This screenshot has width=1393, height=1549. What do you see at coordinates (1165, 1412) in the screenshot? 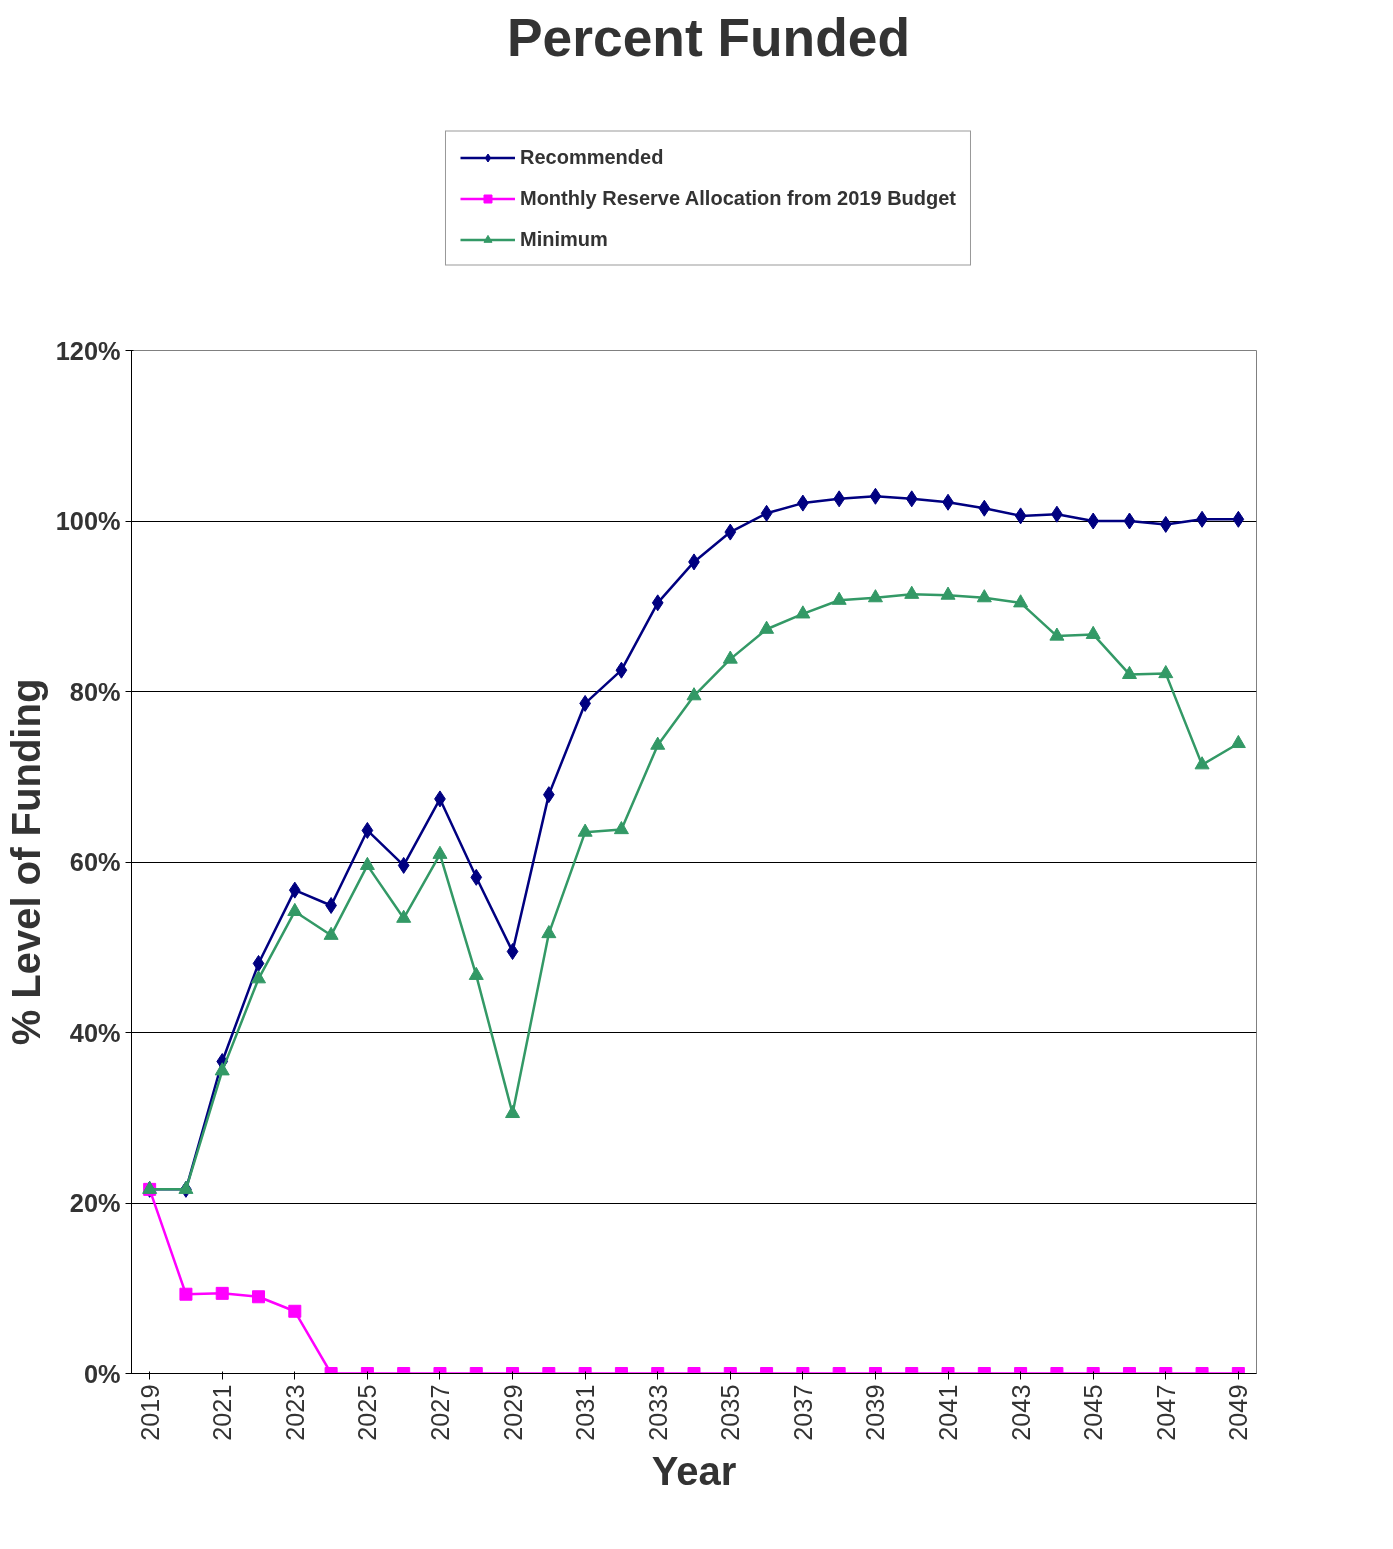
I see `x-tick-label: 2047` at bounding box center [1165, 1412].